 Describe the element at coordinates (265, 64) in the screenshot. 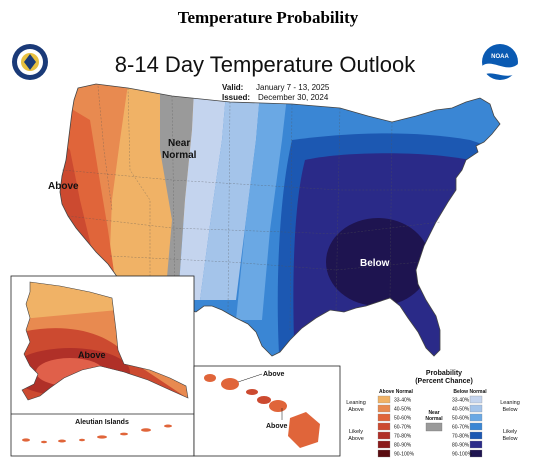

I see `map-title: 8-14 Day Temperature Outlook` at that location.